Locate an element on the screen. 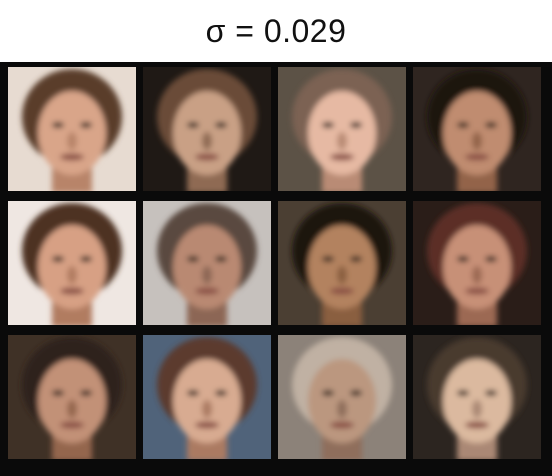 The width and height of the screenshot is (552, 476). figure-title: σ = 0.029 is located at coordinates (276, 30).